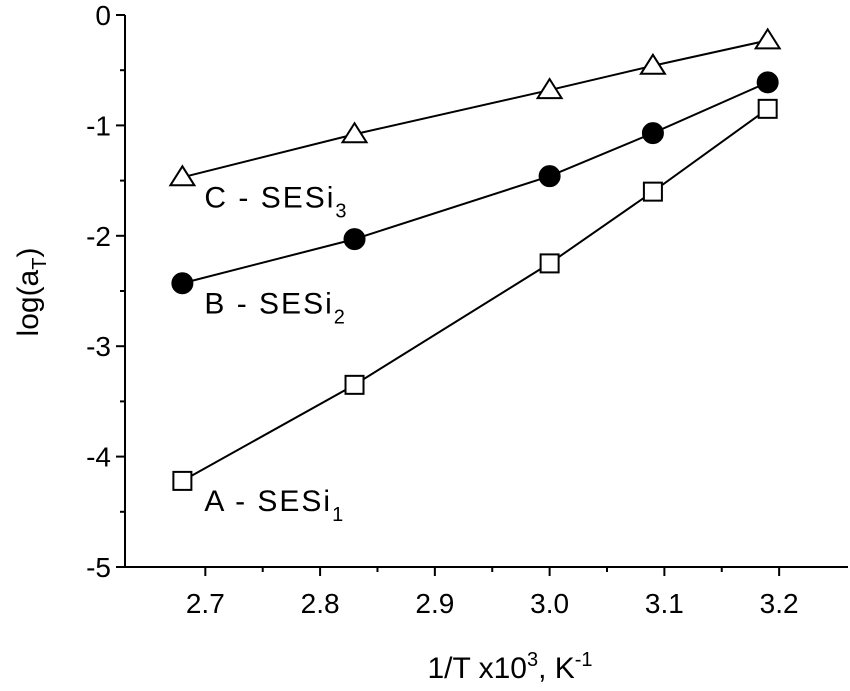  Describe the element at coordinates (434, 603) in the screenshot. I see `x-tick-label: 2.9` at that location.